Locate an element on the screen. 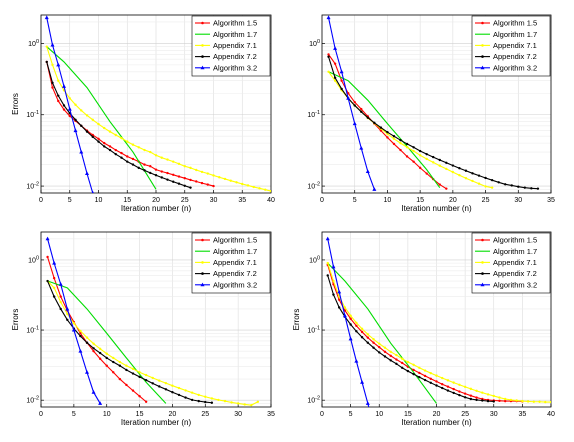 This screenshot has width=574, height=442. y-tick-label: 10⁻¹ is located at coordinates (32, 330).